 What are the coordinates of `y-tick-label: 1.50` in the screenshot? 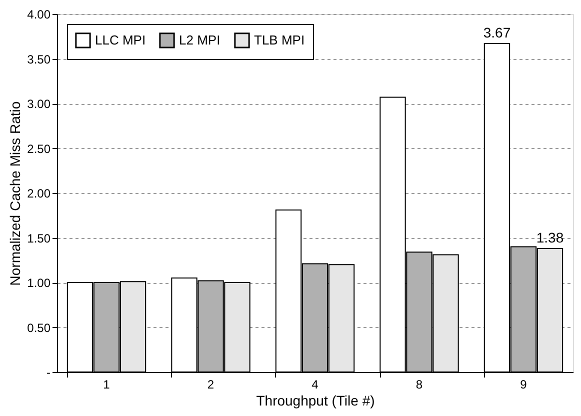 It's located at (39, 238).